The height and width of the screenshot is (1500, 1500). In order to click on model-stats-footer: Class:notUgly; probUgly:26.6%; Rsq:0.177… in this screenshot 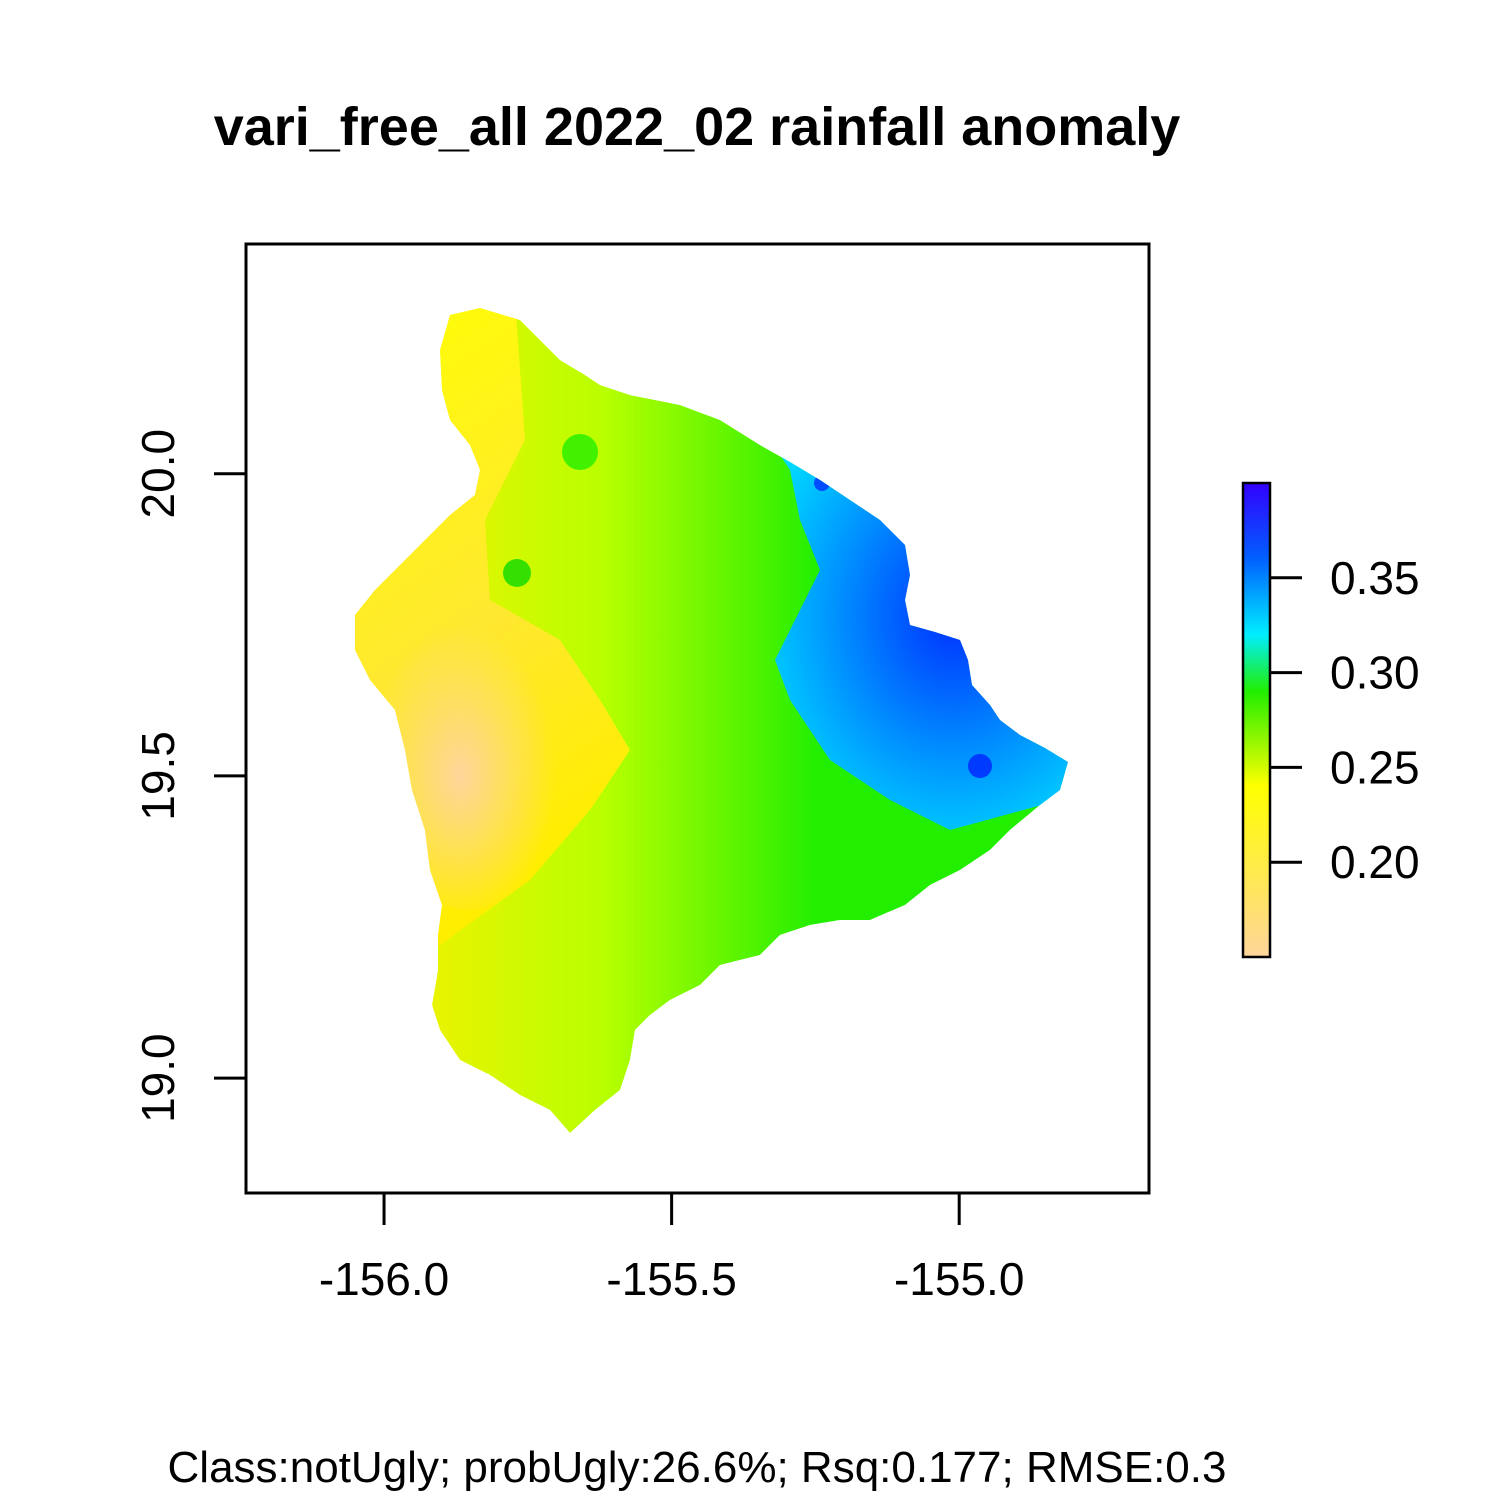, I will do `click(697, 1467)`.